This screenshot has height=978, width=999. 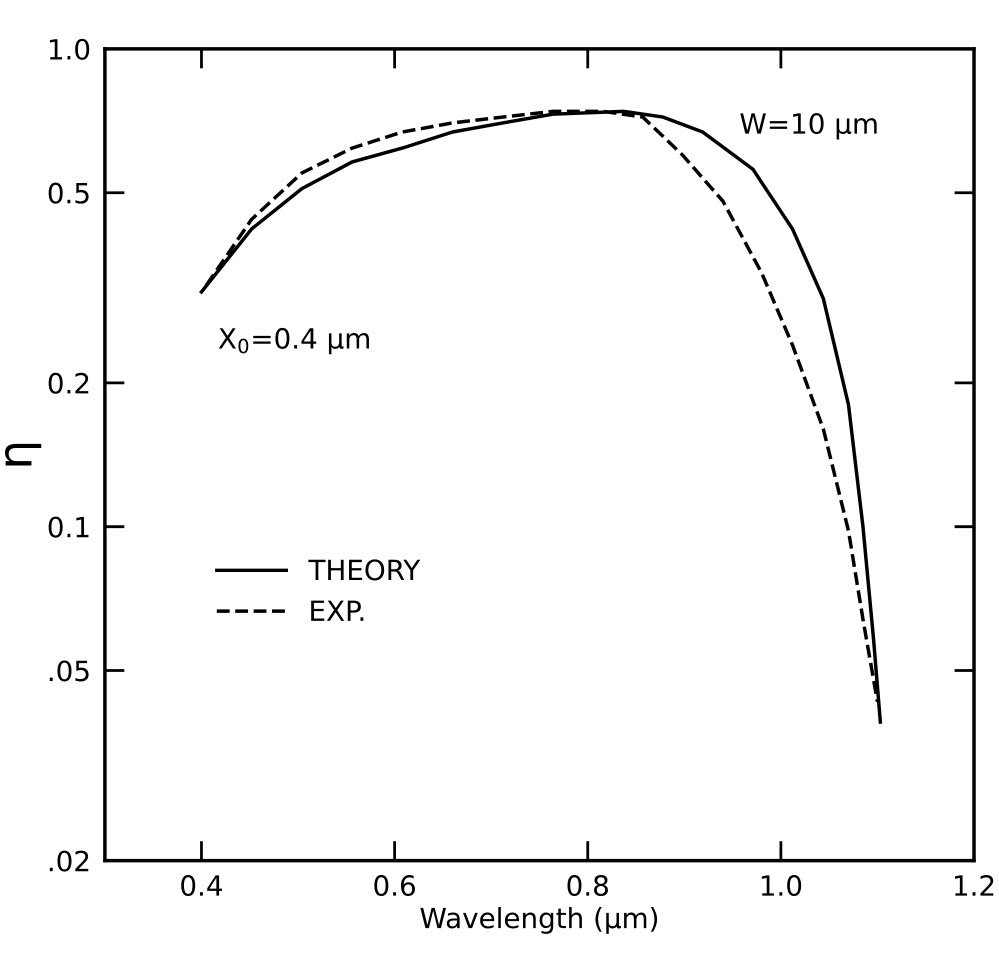 I want to click on y-tick-label: 0.2, so click(x=68, y=383).